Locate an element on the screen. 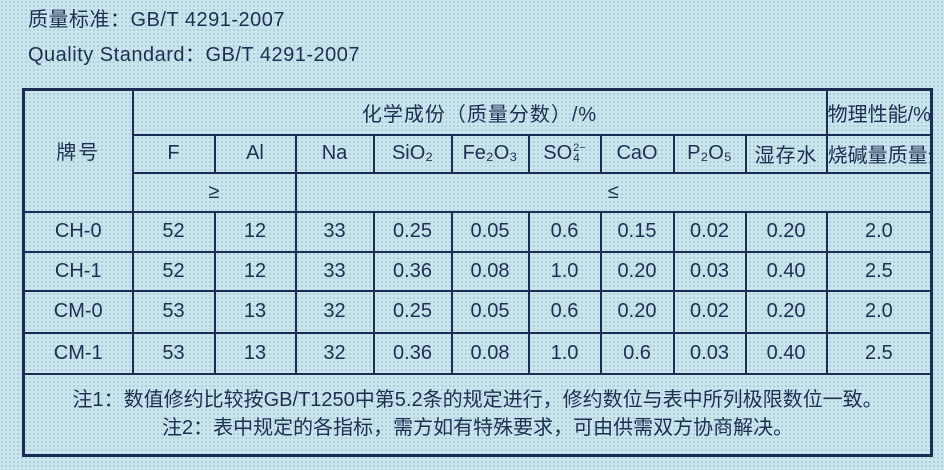 This screenshot has height=470, width=944. brand-cell: CH-0 is located at coordinates (78, 231).